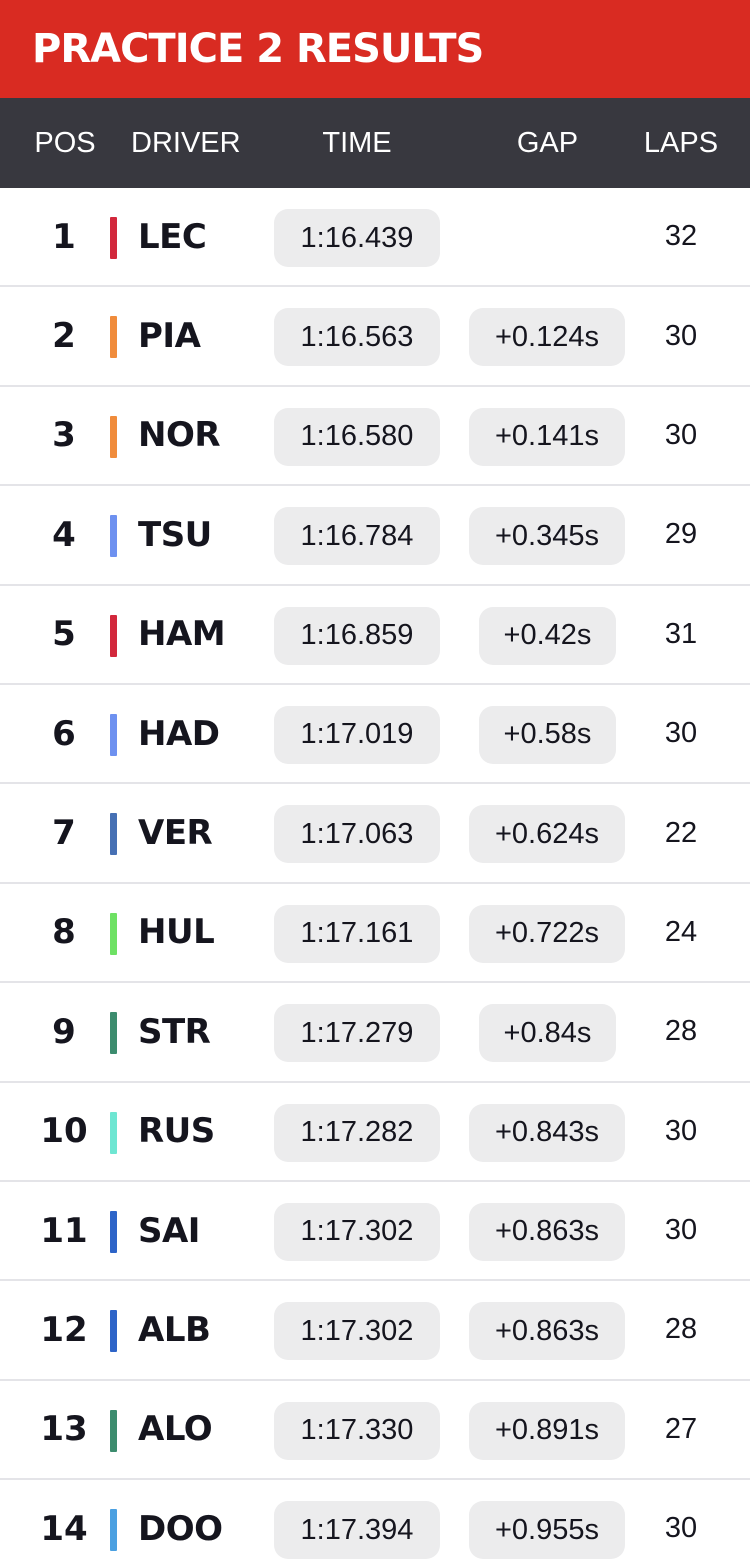 This screenshot has height=1566, width=750. What do you see at coordinates (357, 1132) in the screenshot?
I see `lap-time: 1:17.282` at bounding box center [357, 1132].